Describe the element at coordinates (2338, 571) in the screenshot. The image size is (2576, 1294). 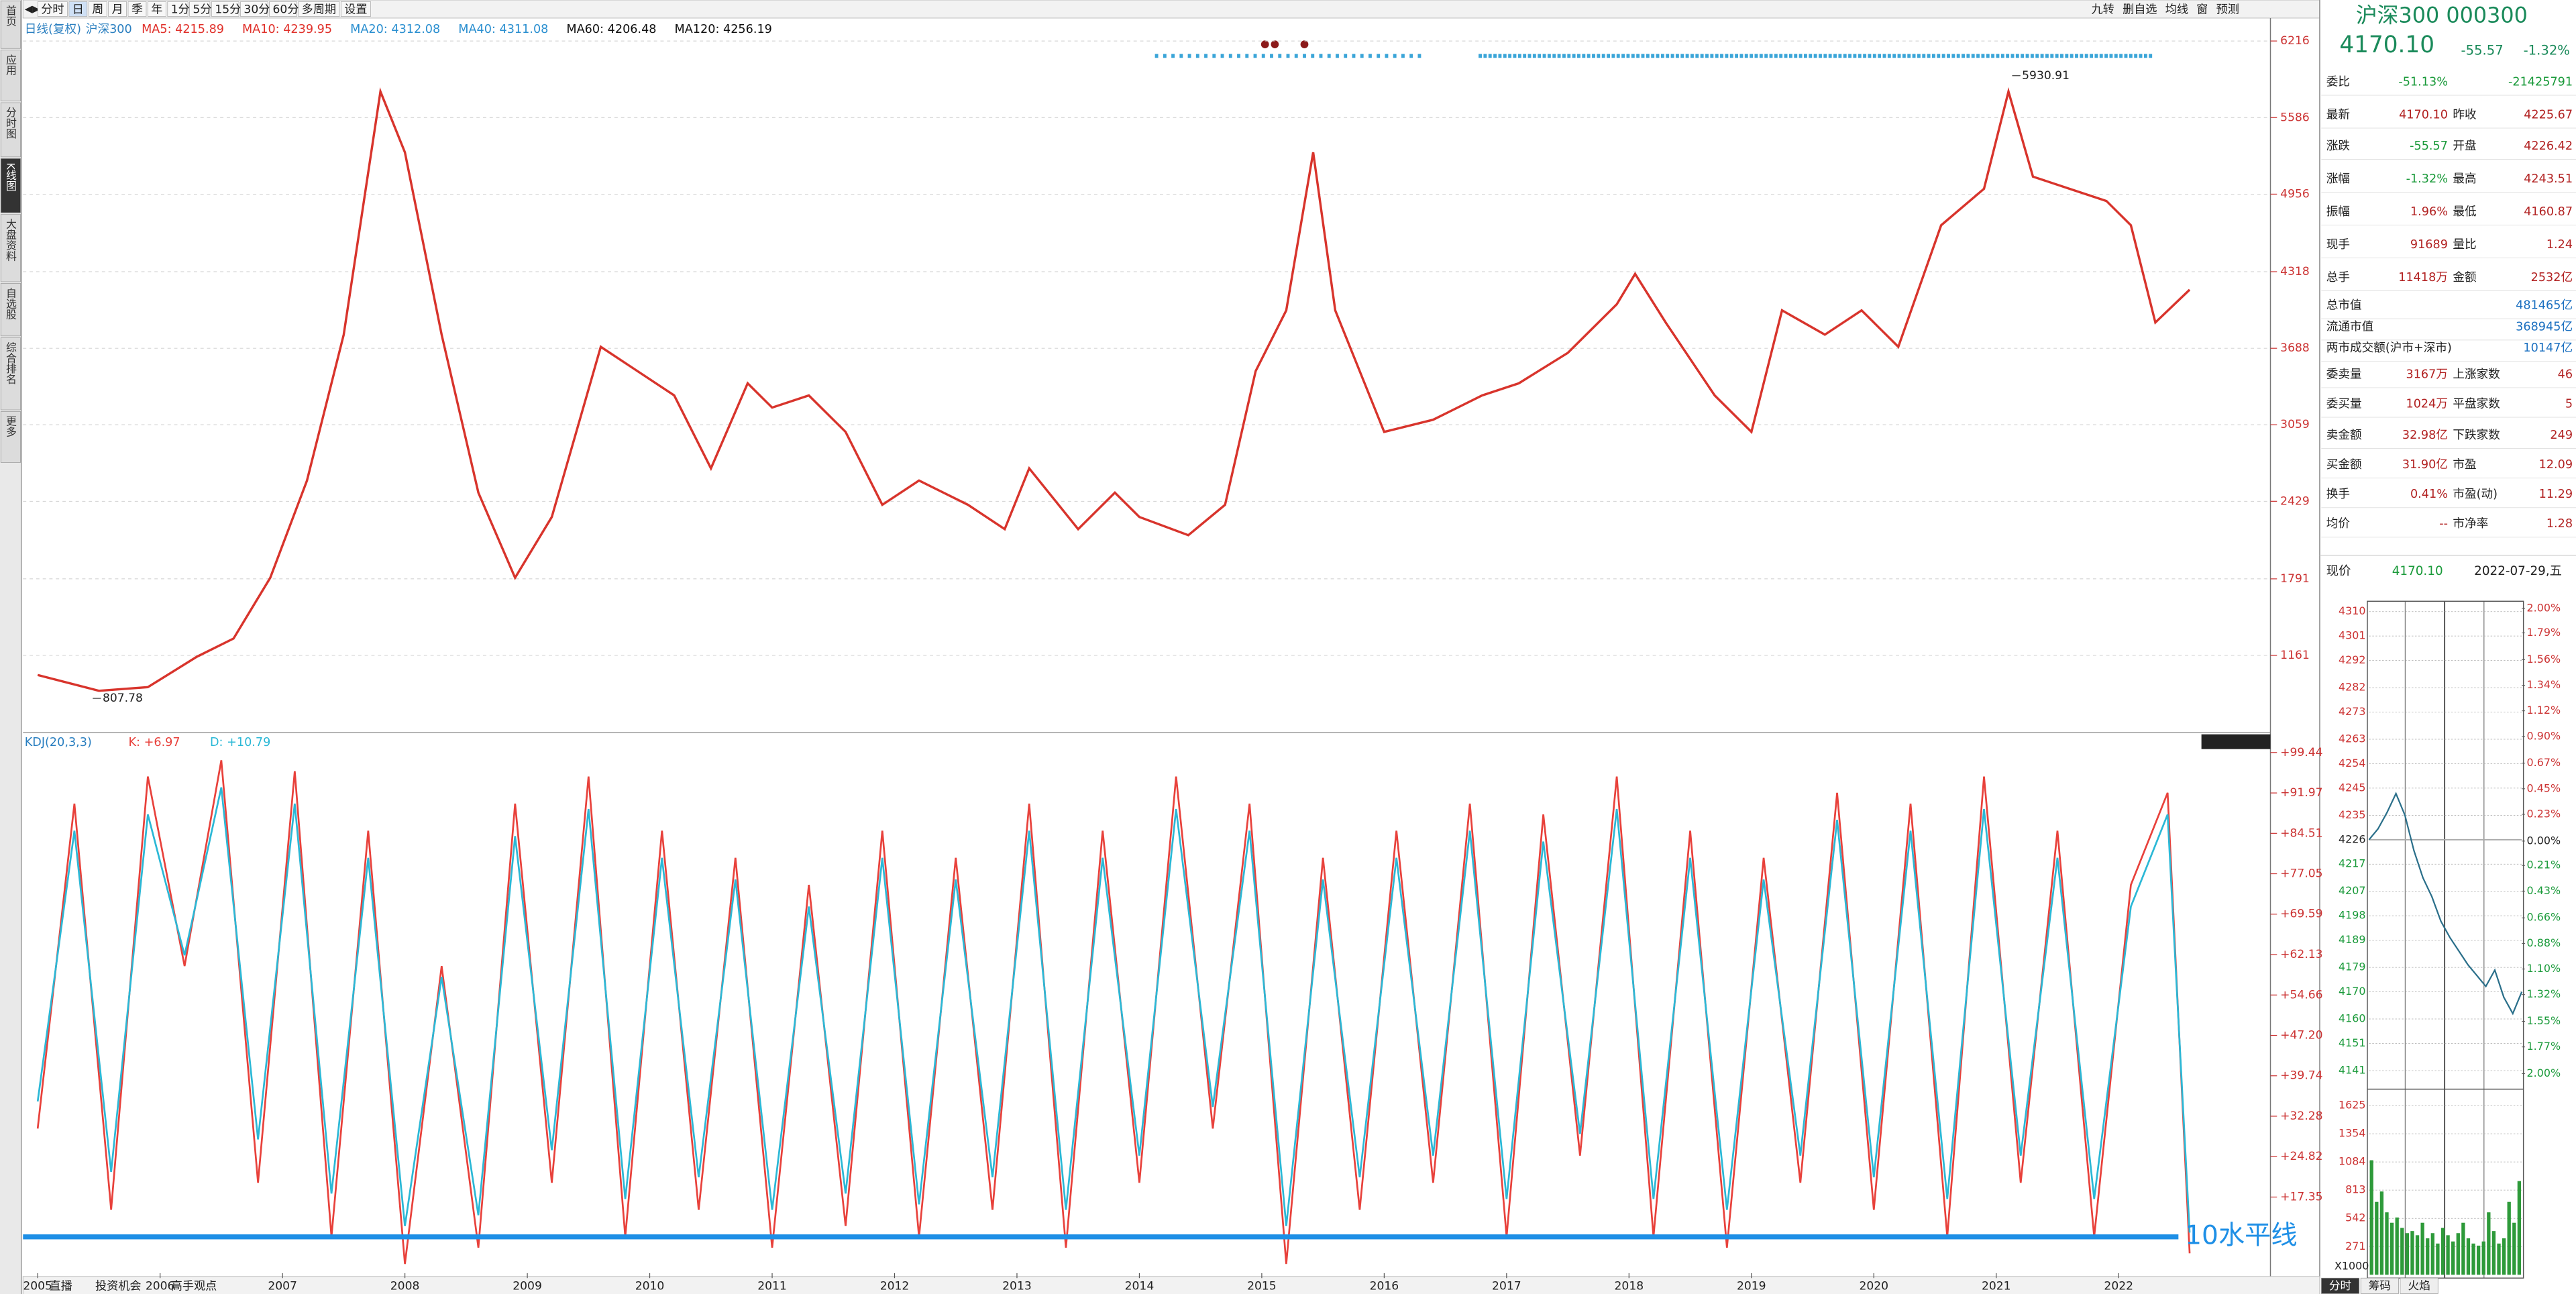
I see `now-label: 现价` at that location.